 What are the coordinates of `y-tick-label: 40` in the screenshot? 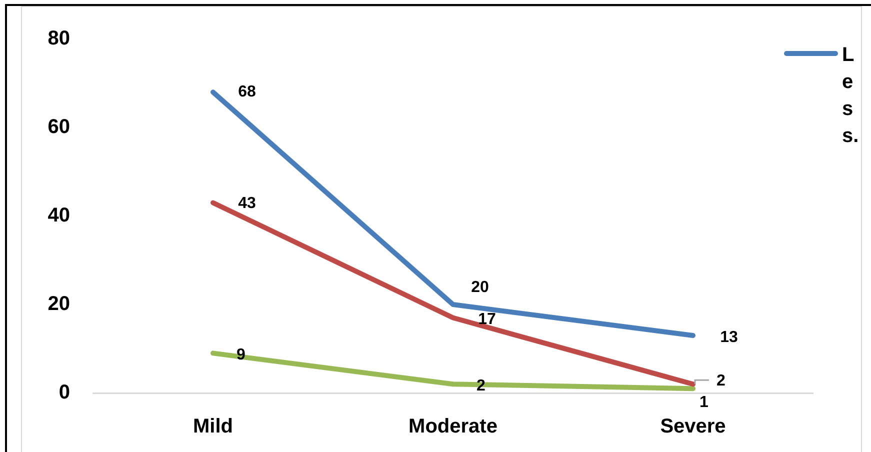 It's located at (59, 215).